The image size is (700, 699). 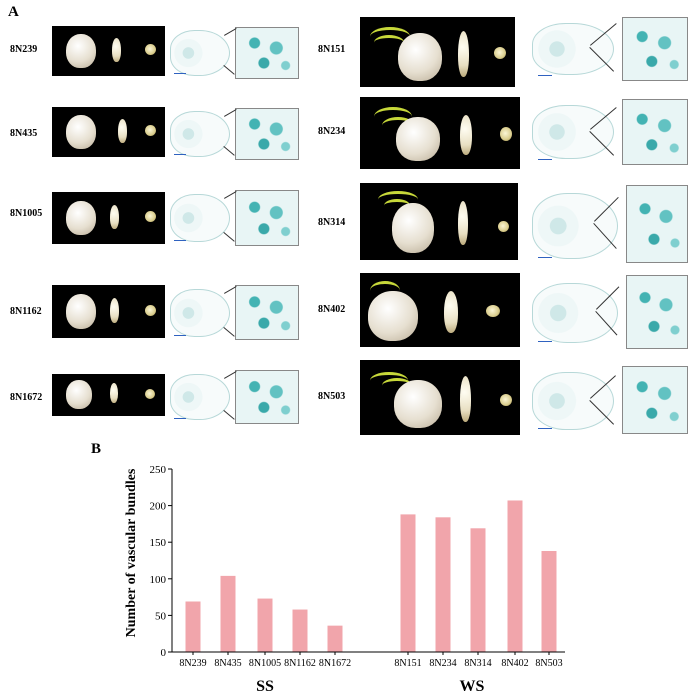 I want to click on panel-a-label: A, so click(x=13, y=12).